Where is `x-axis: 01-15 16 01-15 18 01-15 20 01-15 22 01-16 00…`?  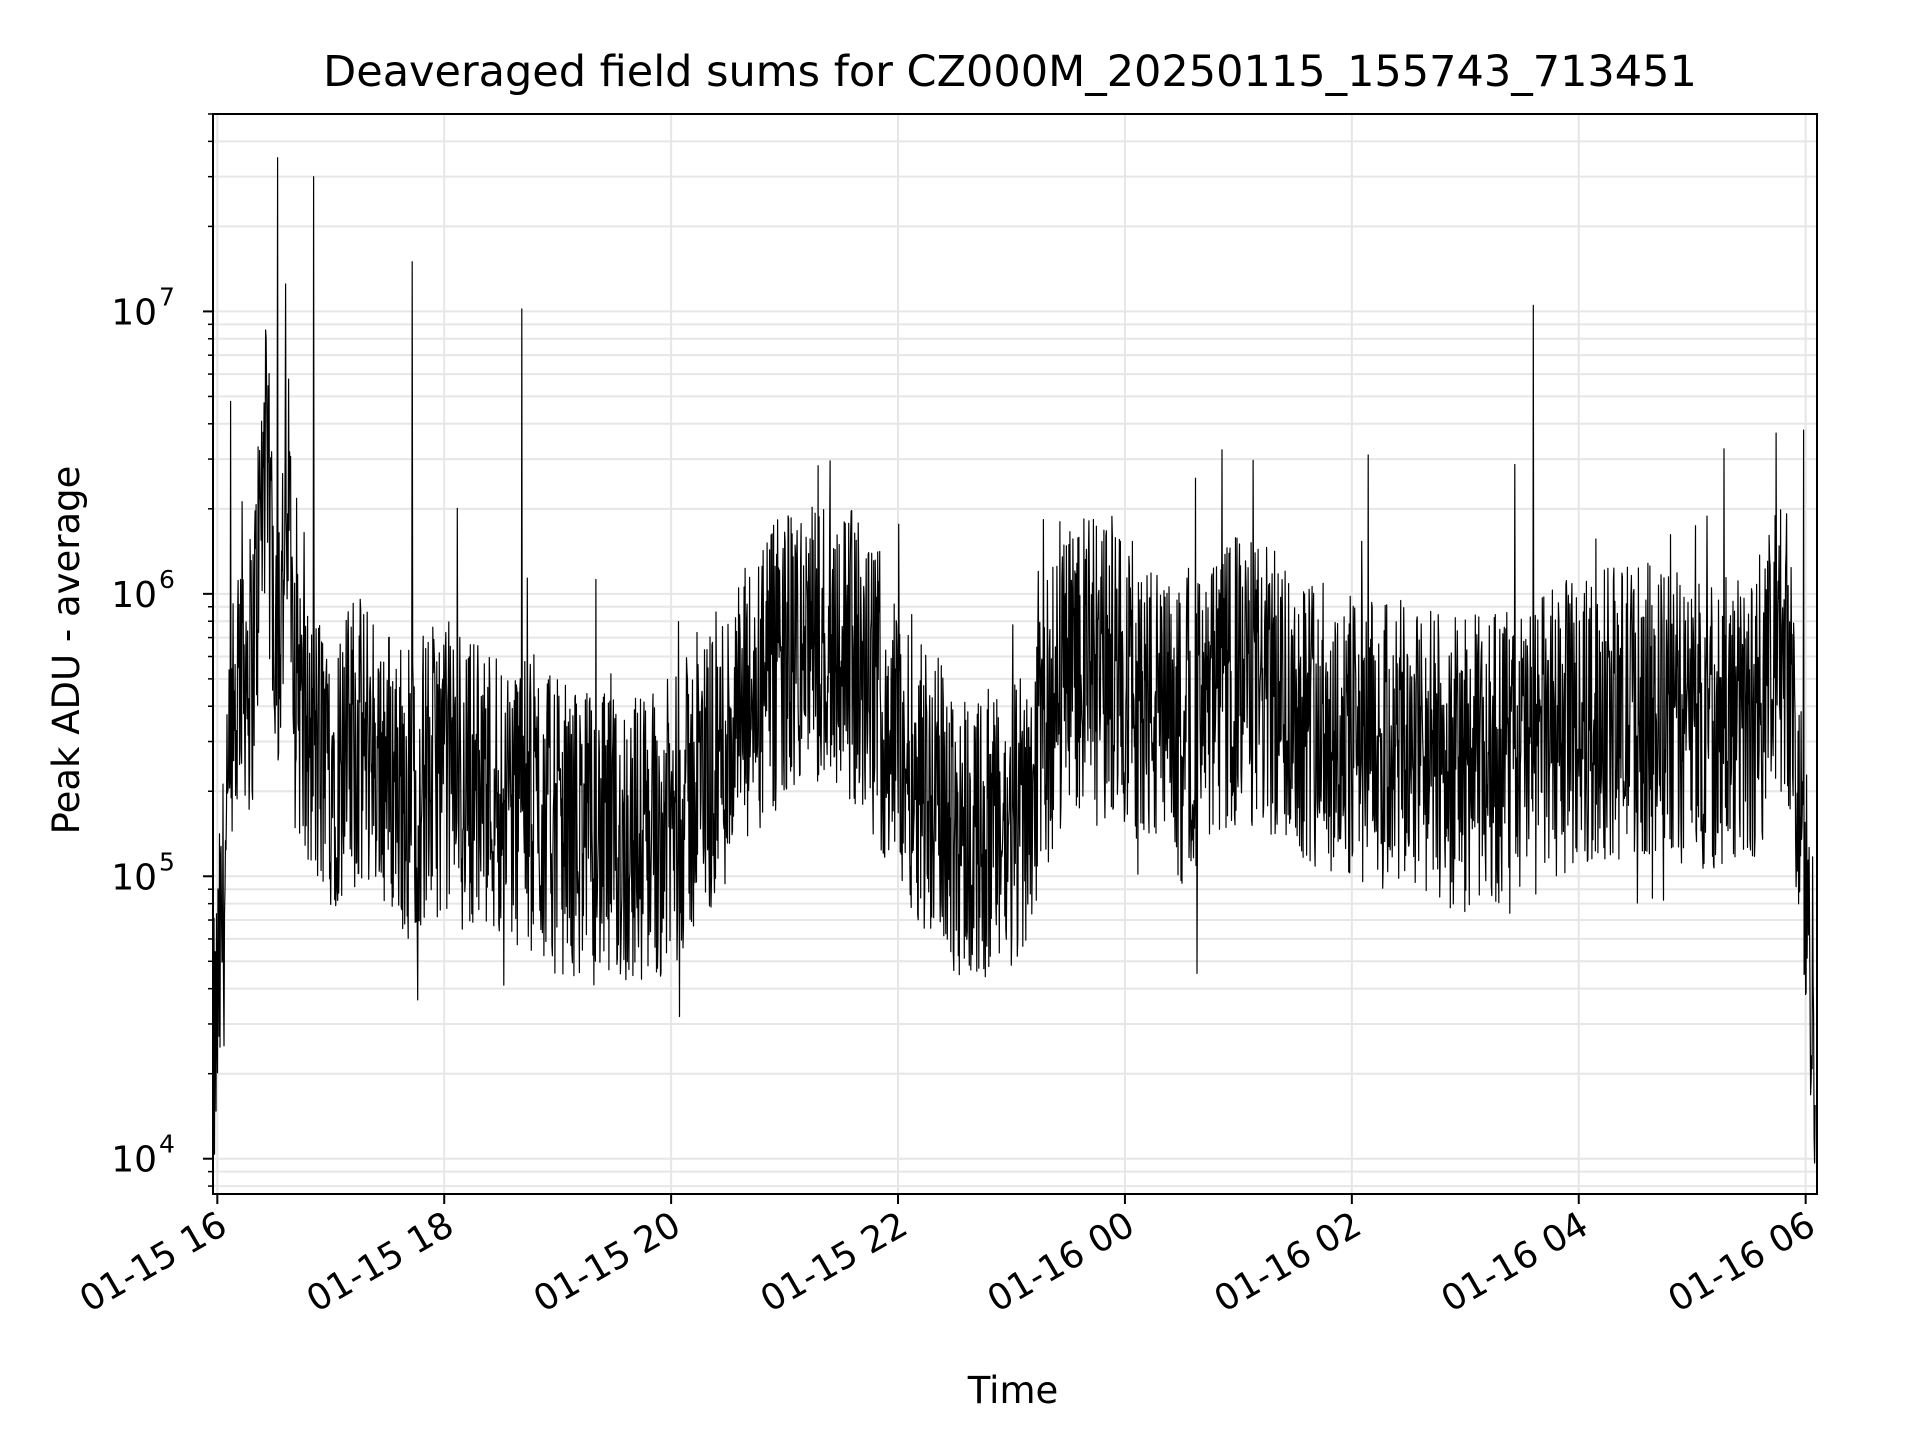
x-axis: 01-15 16 01-15 18 01-15 20 01-15 22 01-16 00… is located at coordinates (947, 1257).